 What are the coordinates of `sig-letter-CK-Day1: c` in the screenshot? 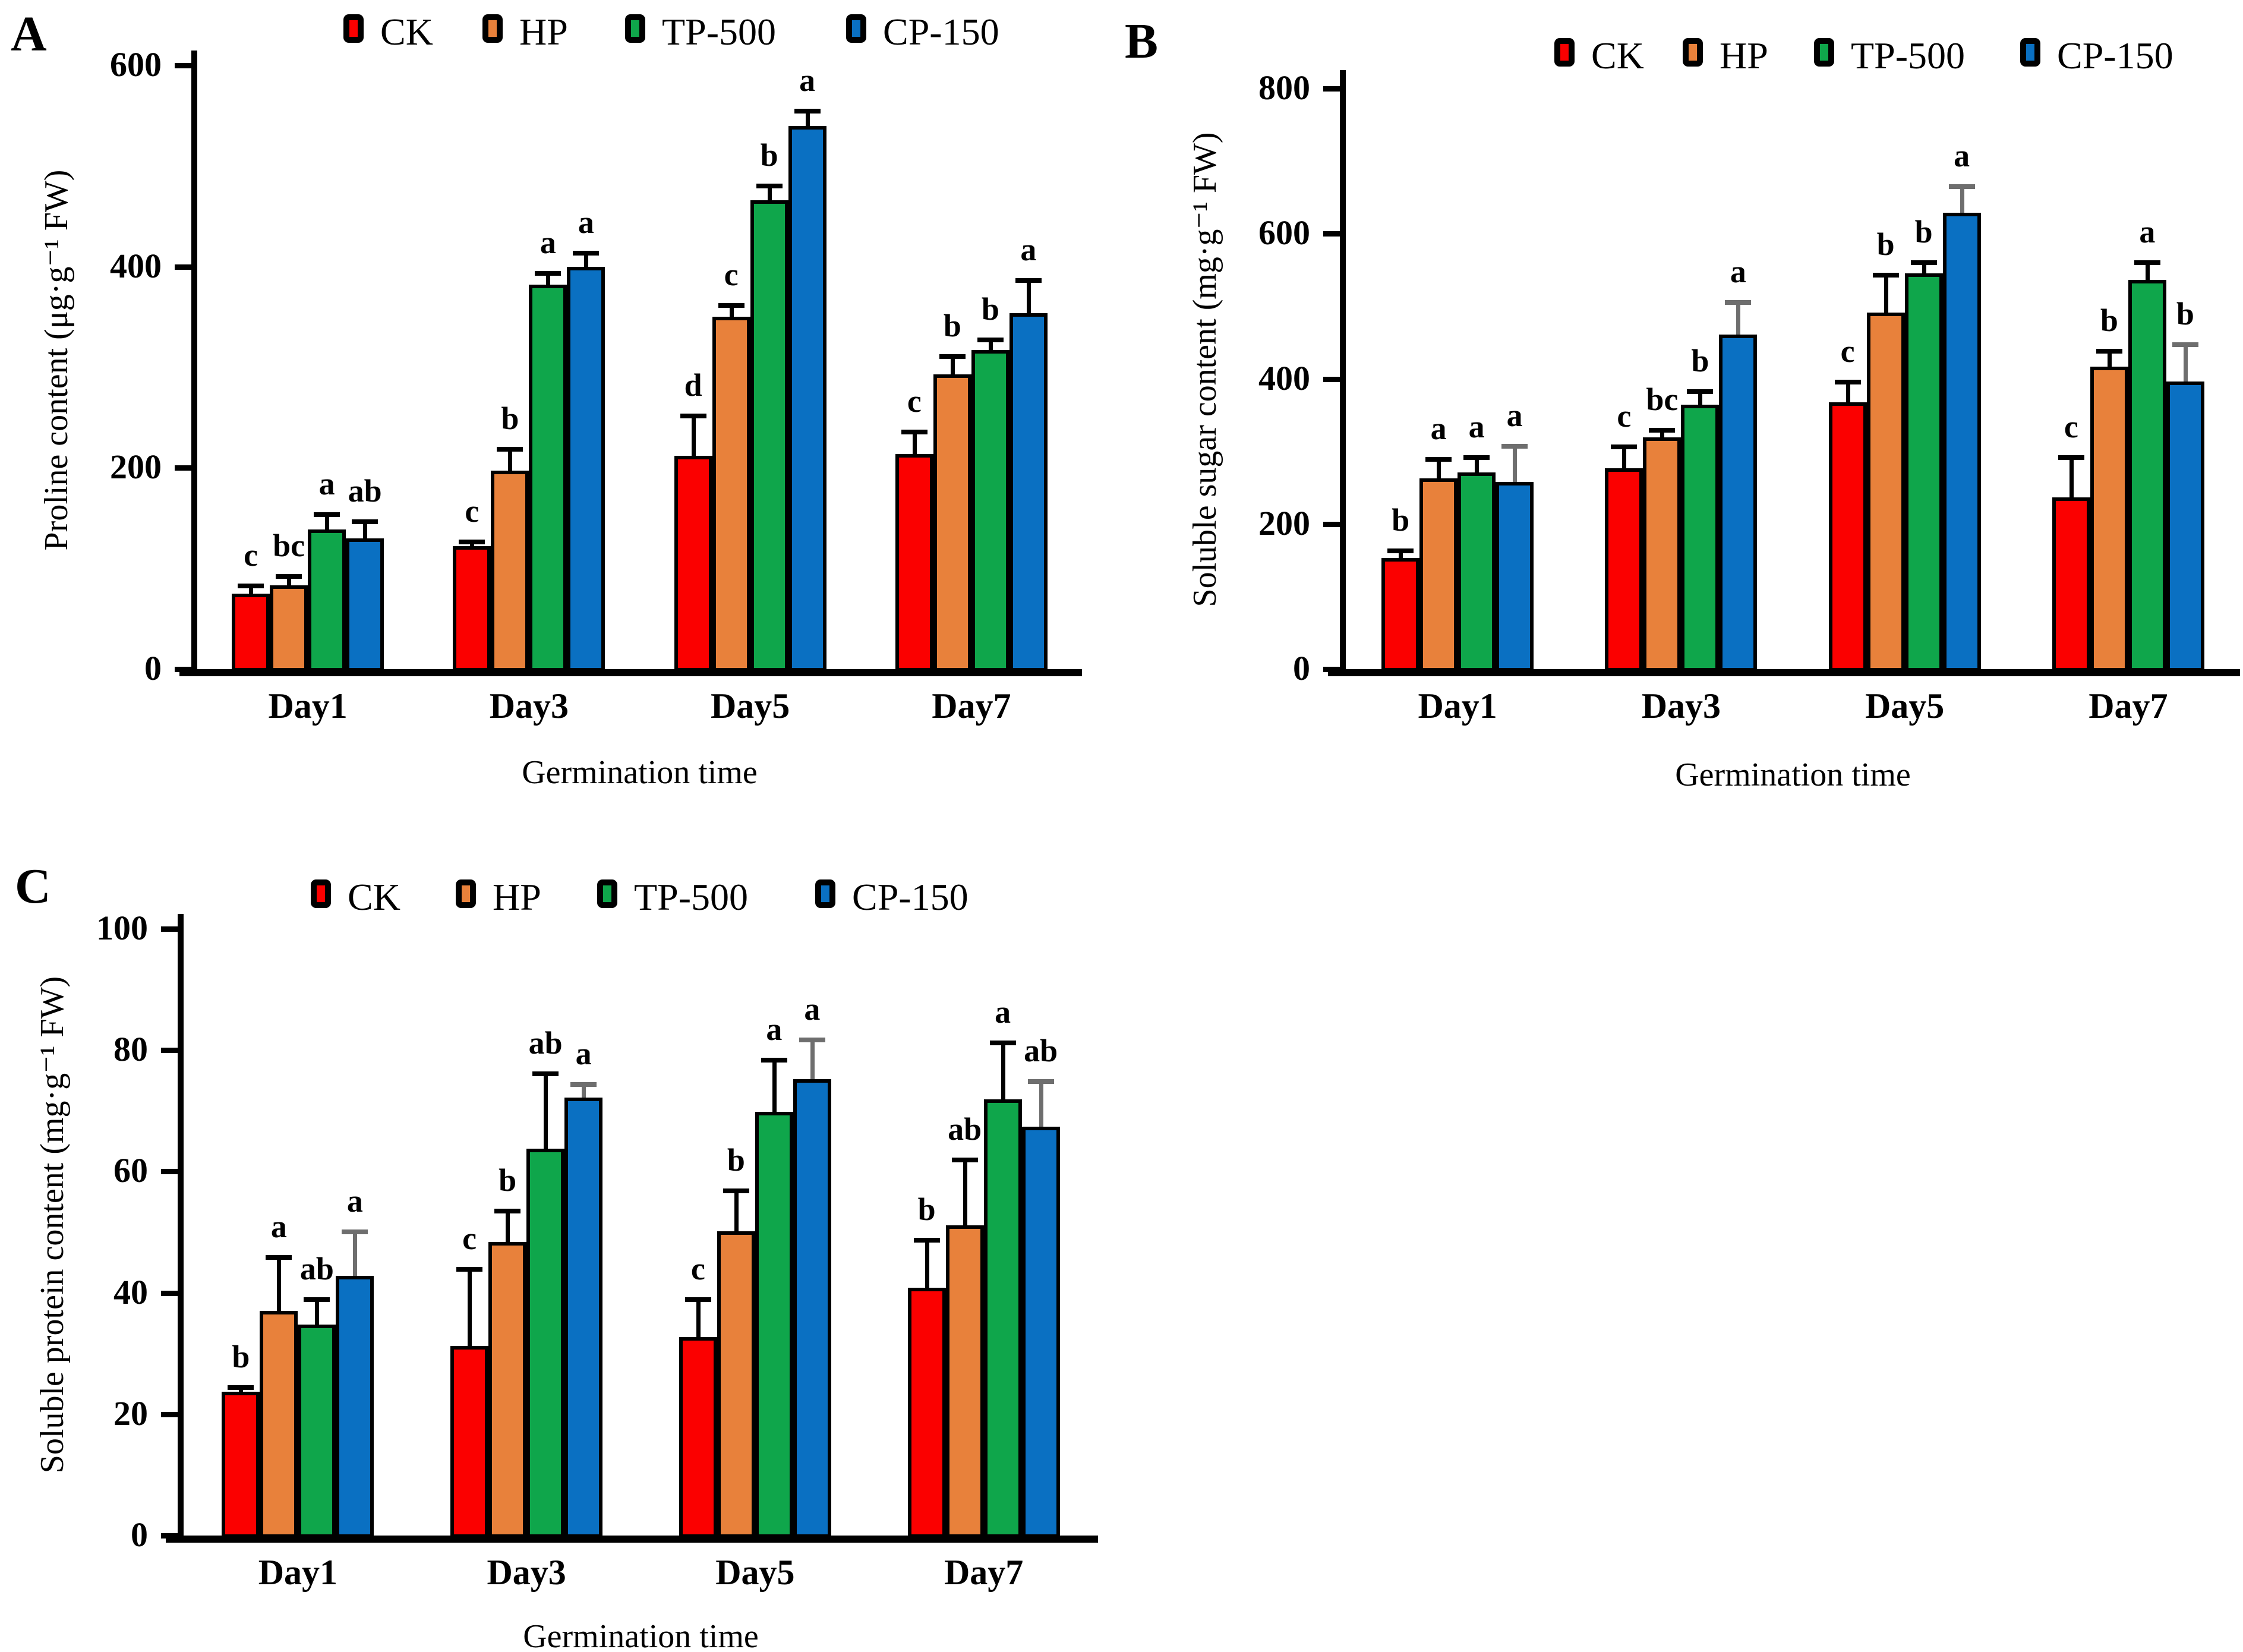 It's located at (251, 555).